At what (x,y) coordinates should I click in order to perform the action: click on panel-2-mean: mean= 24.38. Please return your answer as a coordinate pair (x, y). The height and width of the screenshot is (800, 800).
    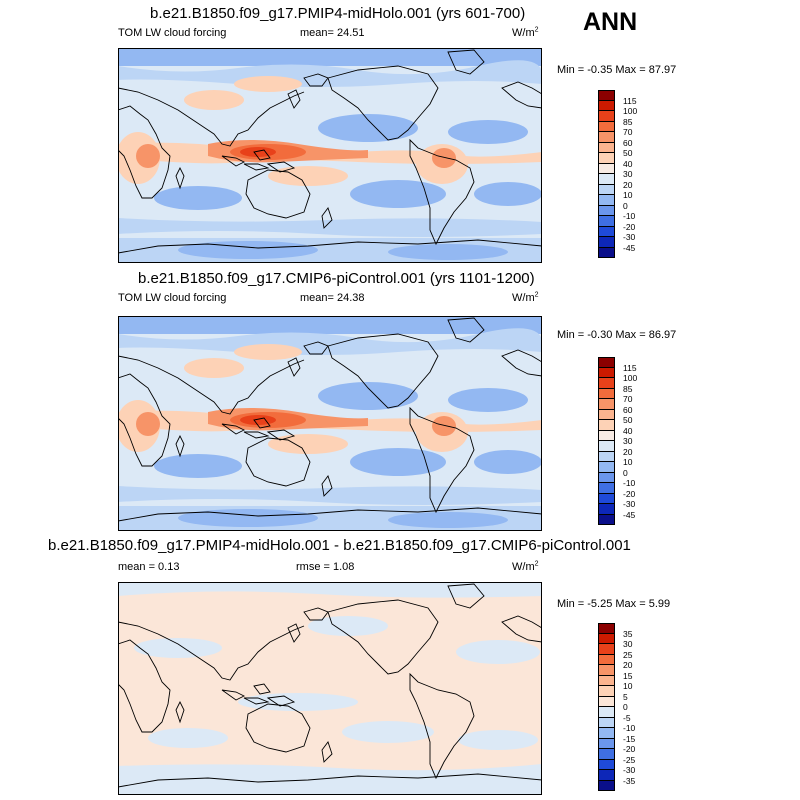
    Looking at the image, I should click on (332, 298).